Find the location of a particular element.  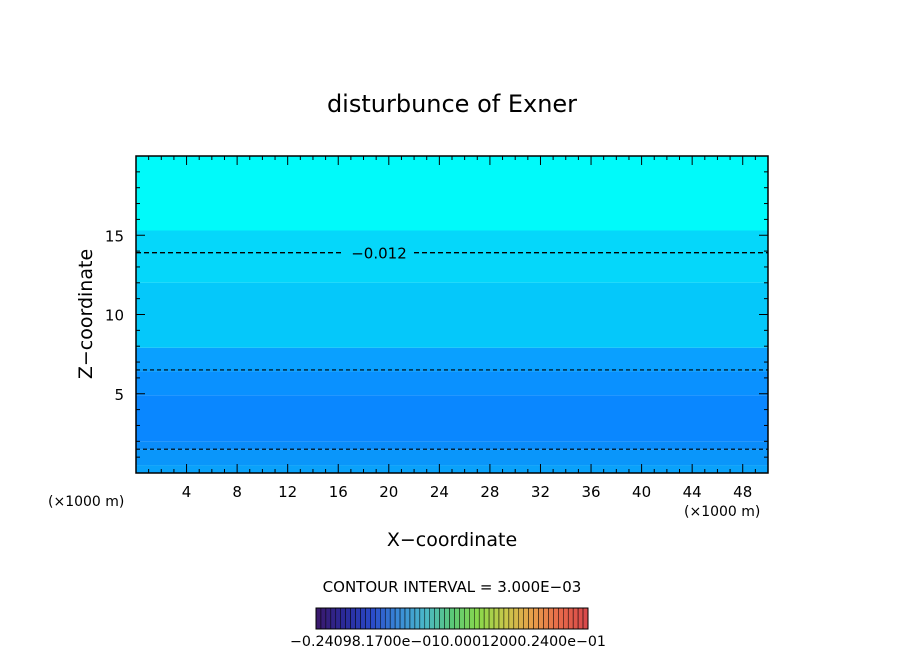

x-tick-label: 28 is located at coordinates (489, 492).